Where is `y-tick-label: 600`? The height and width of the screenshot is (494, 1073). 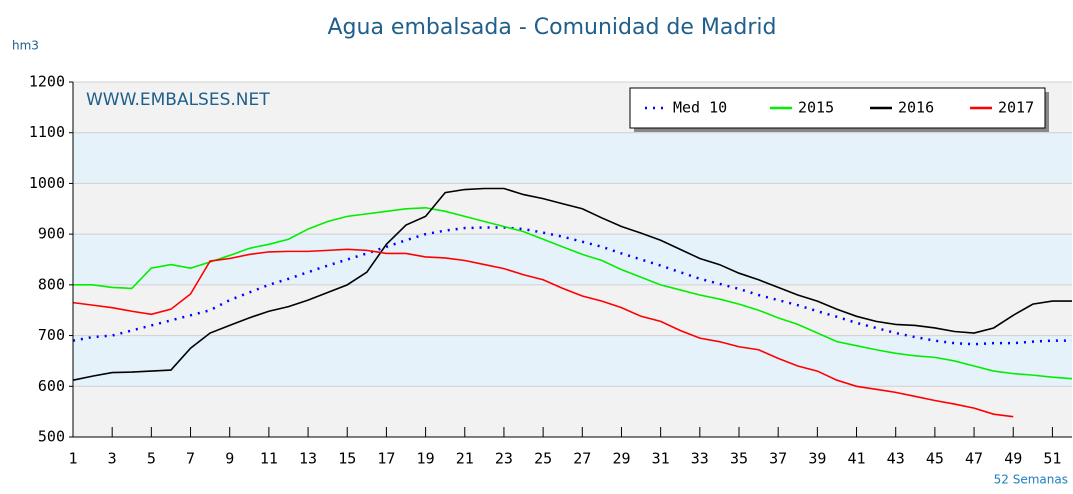 y-tick-label: 600 is located at coordinates (51, 386).